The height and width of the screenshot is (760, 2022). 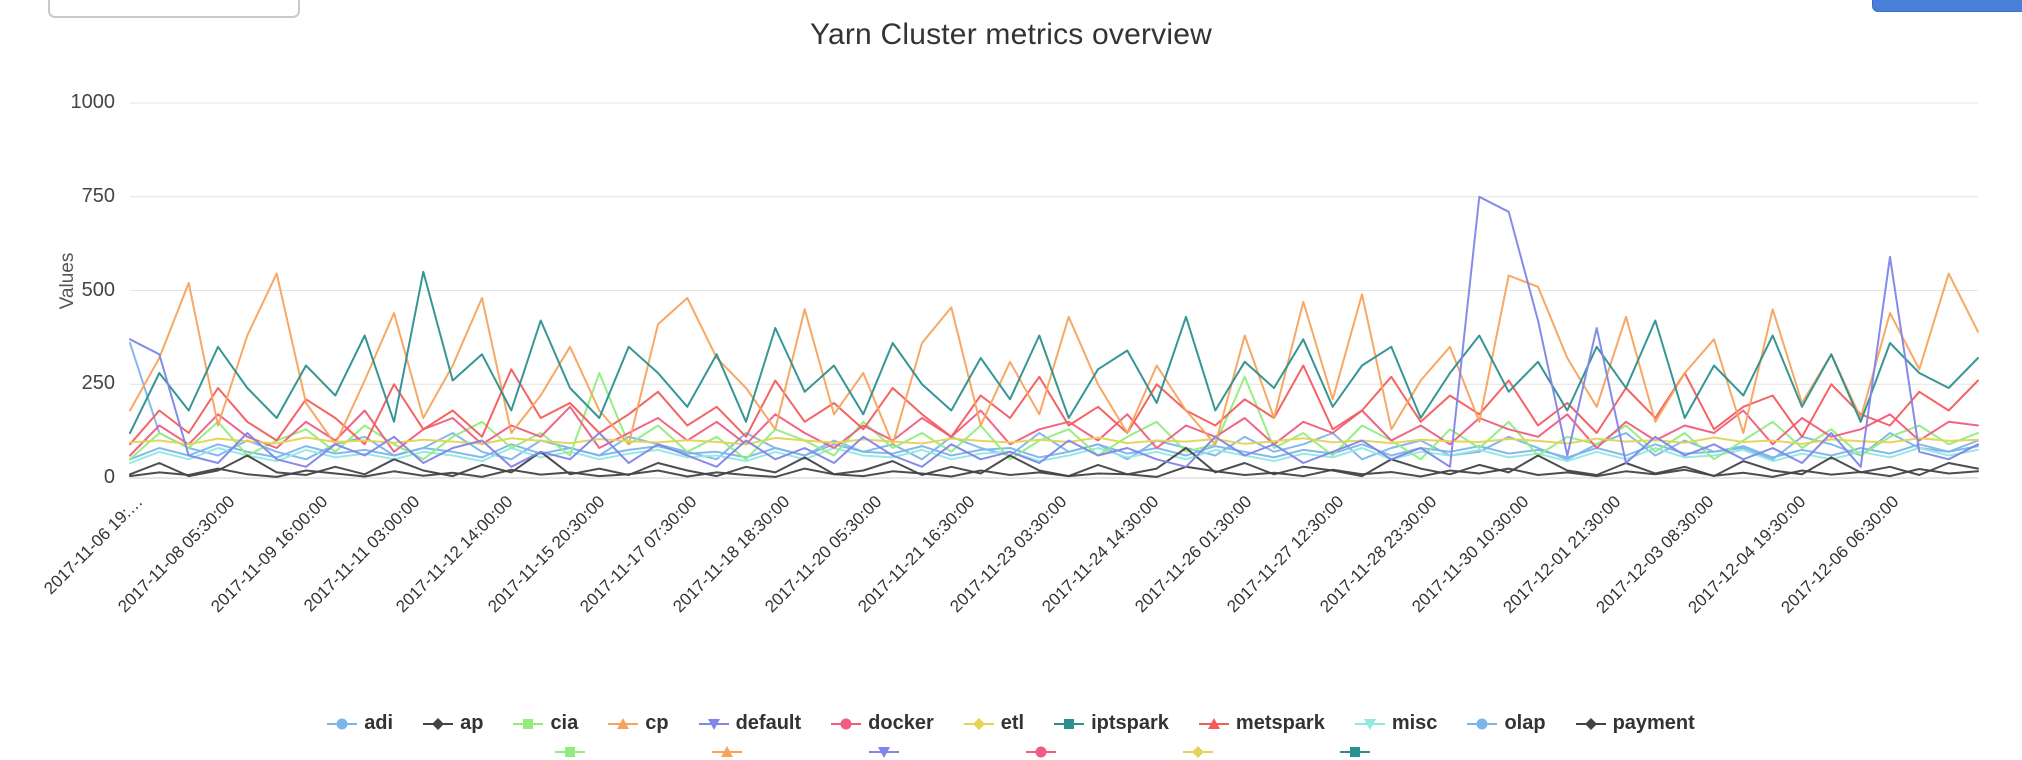 What do you see at coordinates (1414, 723) in the screenshot?
I see `legend-label: misc` at bounding box center [1414, 723].